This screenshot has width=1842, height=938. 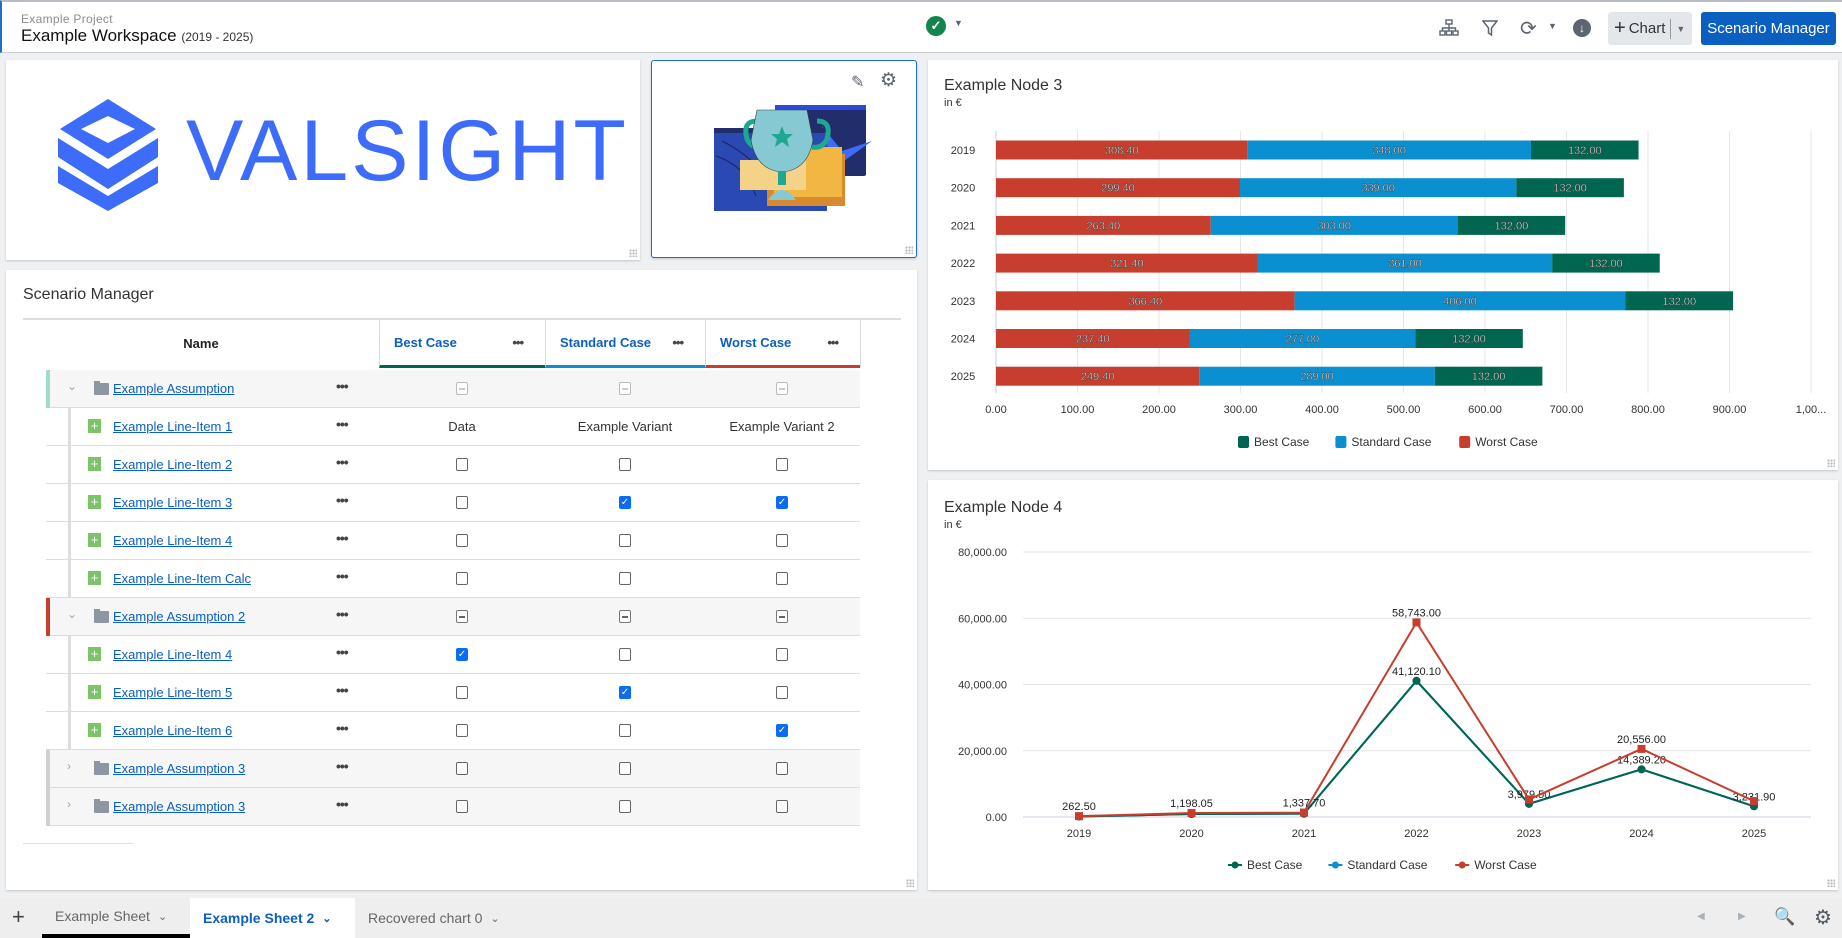 I want to click on refresh-caret-icon: ▼, so click(x=1552, y=26).